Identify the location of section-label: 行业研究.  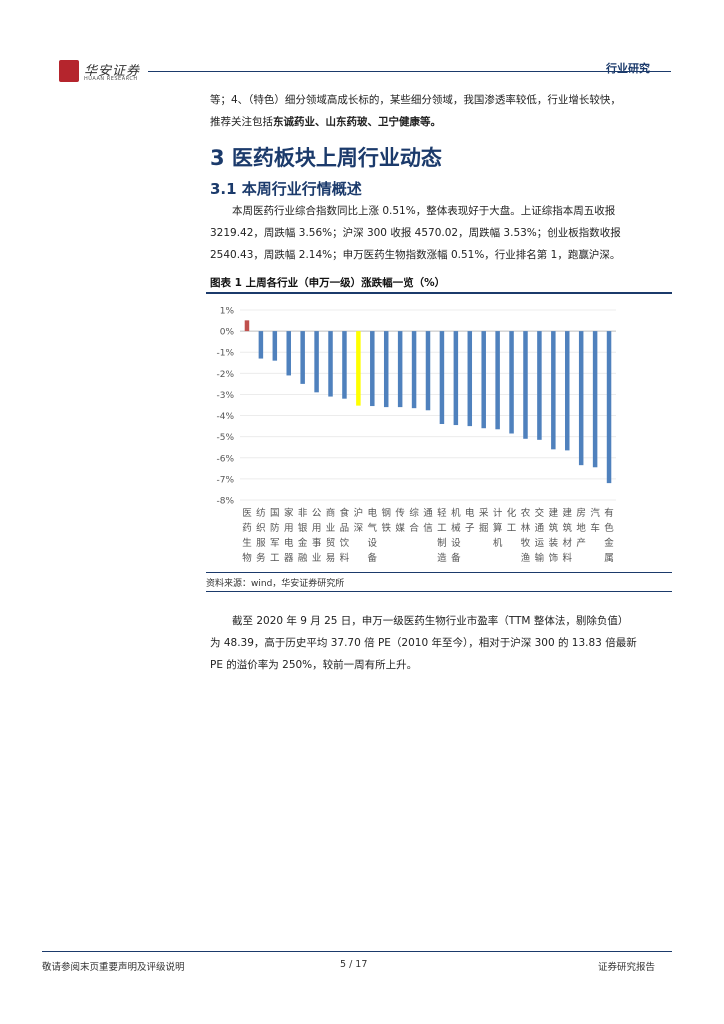
(628, 68).